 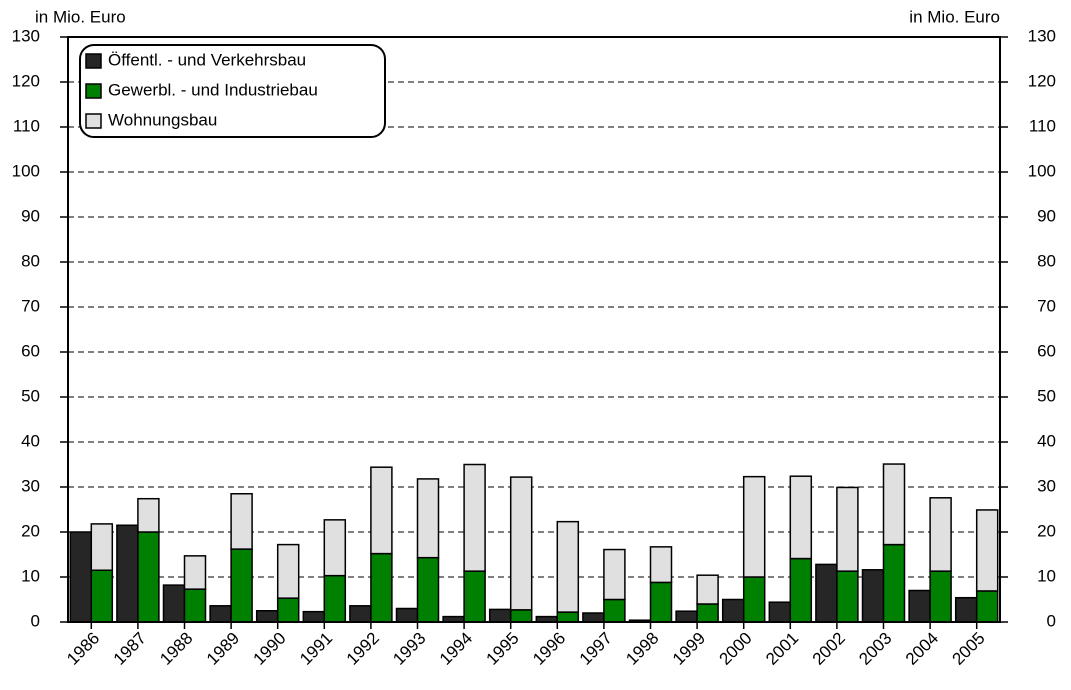 What do you see at coordinates (223, 649) in the screenshot?
I see `x-tick-label: 1989` at bounding box center [223, 649].